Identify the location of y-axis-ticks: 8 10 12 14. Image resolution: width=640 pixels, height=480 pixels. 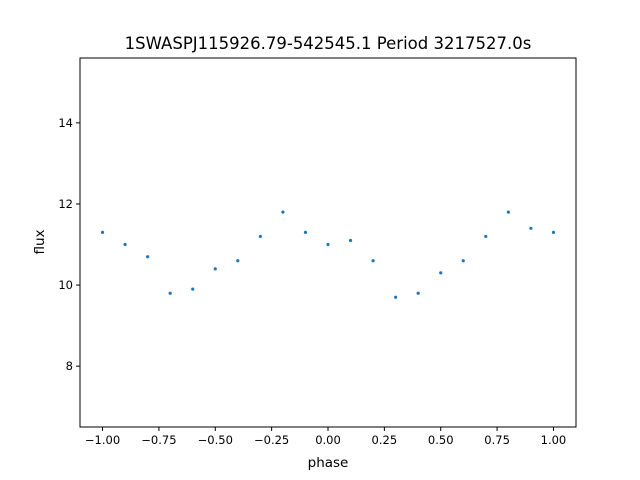
(69, 244).